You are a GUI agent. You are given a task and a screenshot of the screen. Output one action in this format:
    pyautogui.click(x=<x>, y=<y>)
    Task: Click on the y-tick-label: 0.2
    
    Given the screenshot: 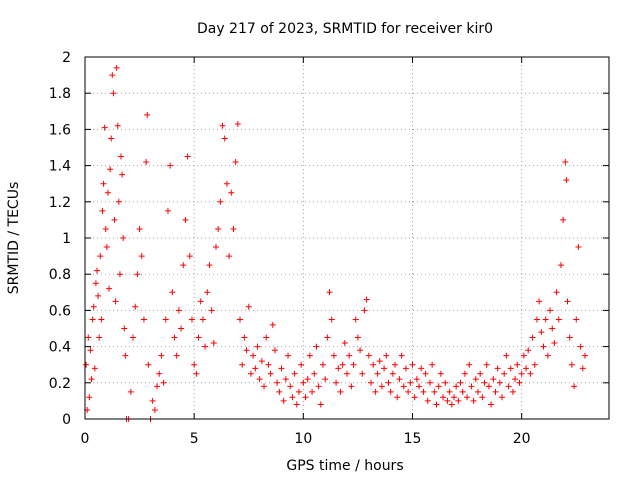 What is the action you would take?
    pyautogui.click(x=60, y=384)
    